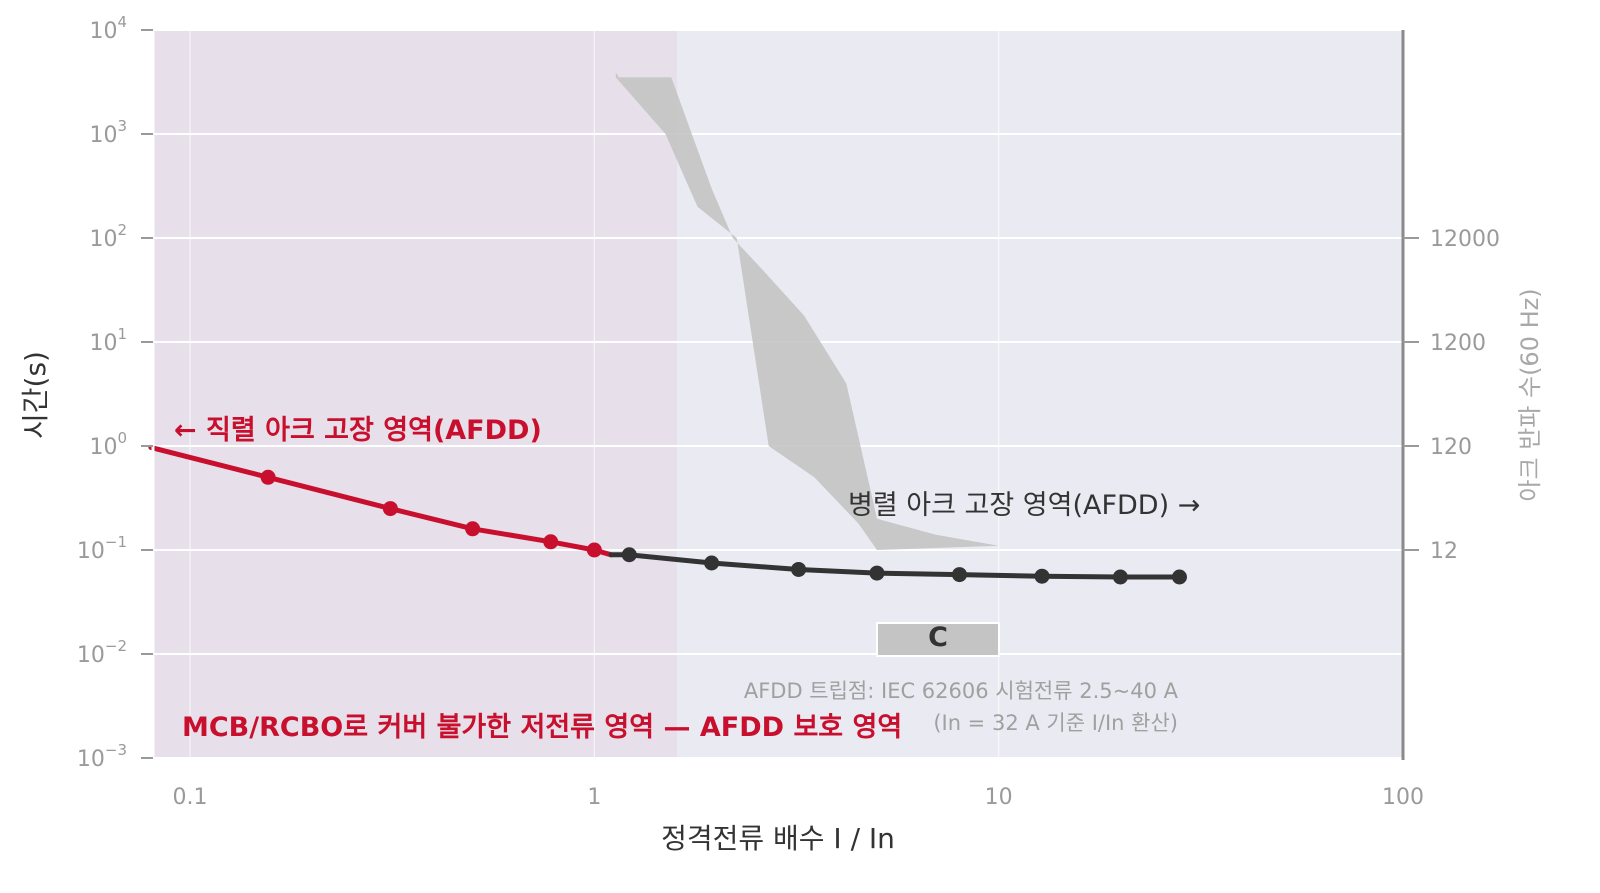 This screenshot has height=893, width=1600. I want to click on y2-tick-label: 12000, so click(1465, 239).